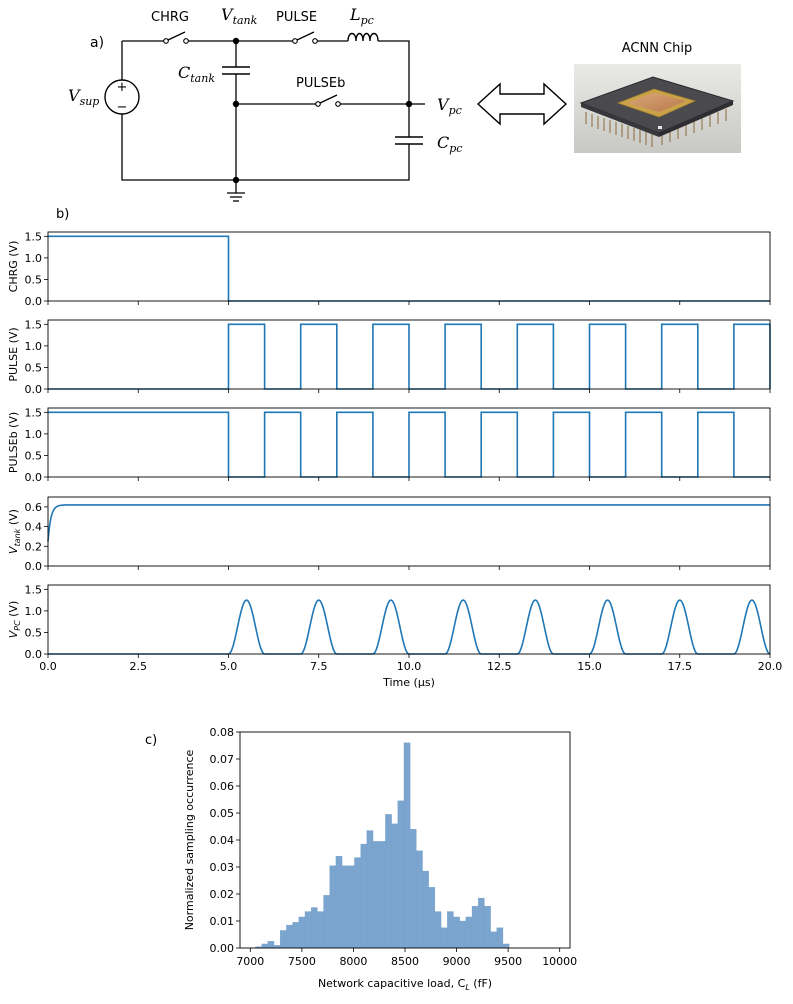 The height and width of the screenshot is (1004, 793). Describe the element at coordinates (222, 894) in the screenshot. I see `y-tick-label: 0.02` at that location.